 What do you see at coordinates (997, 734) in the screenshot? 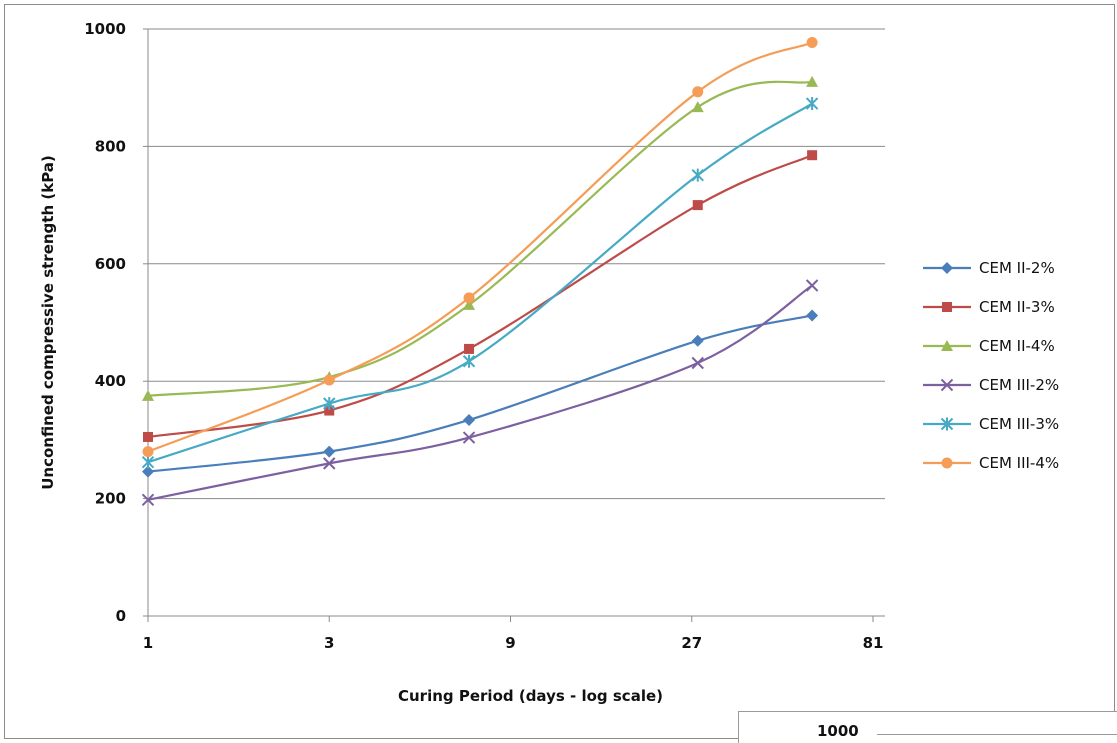
I see `inset-gridline` at bounding box center [997, 734].